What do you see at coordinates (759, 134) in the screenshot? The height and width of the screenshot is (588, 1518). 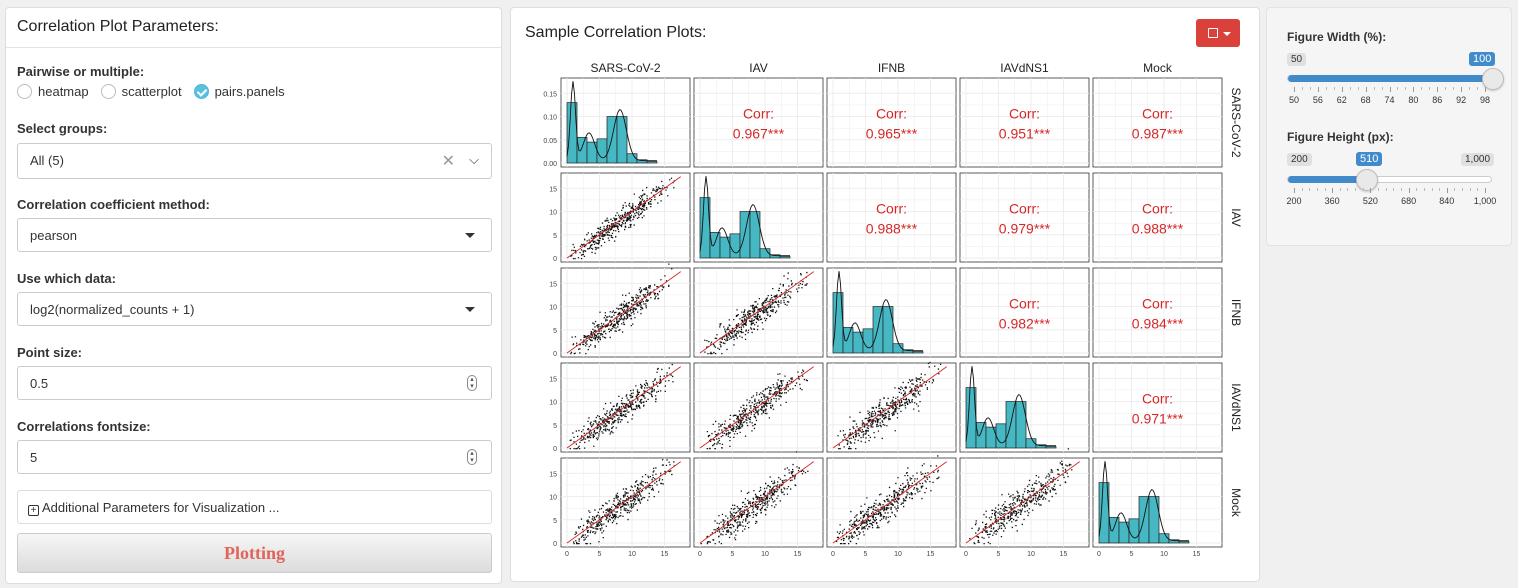 I see `corr-value: 0.967***` at bounding box center [759, 134].